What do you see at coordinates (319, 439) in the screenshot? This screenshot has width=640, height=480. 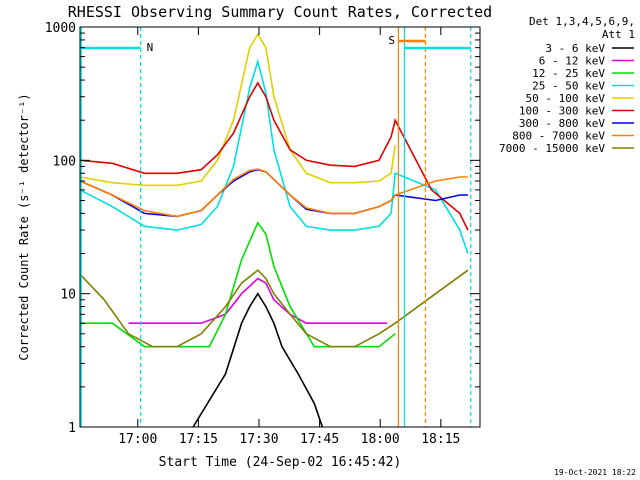 I see `x-tick-label-3: 17:45` at bounding box center [319, 439].